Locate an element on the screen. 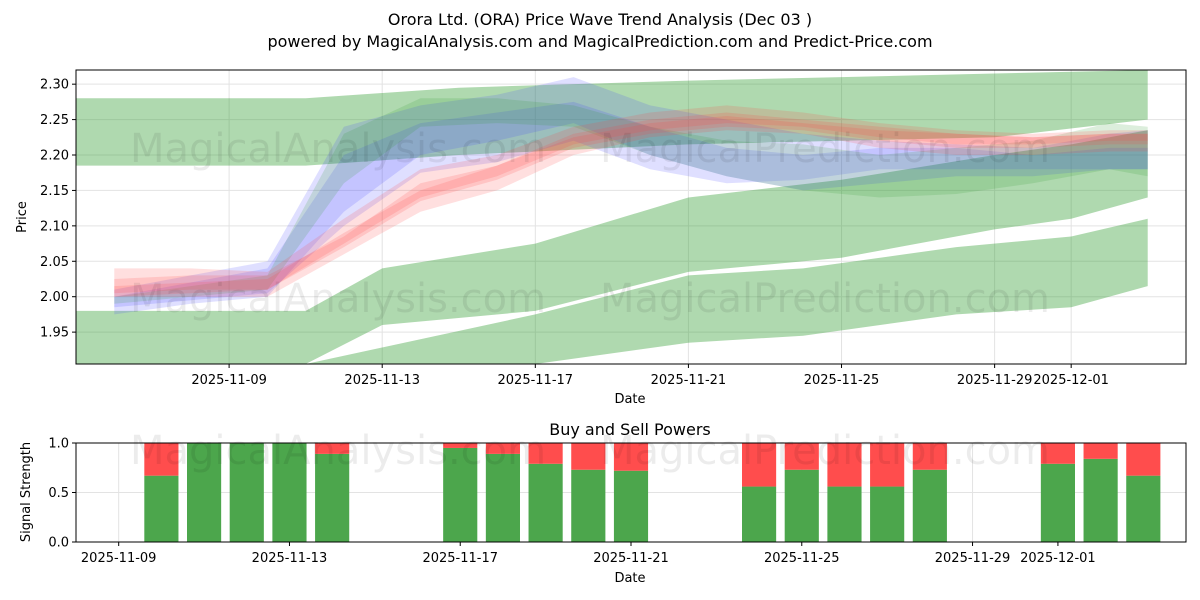  watermark-analysis-bottom: MagicalAnalysis.com is located at coordinates (338, 451).